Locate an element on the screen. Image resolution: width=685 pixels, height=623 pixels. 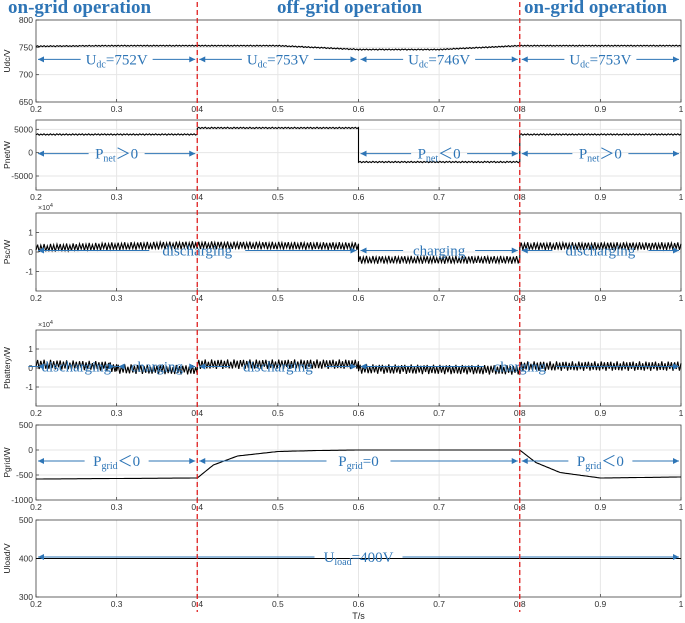
x-tick-label: 0.2 is located at coordinates (36, 413).